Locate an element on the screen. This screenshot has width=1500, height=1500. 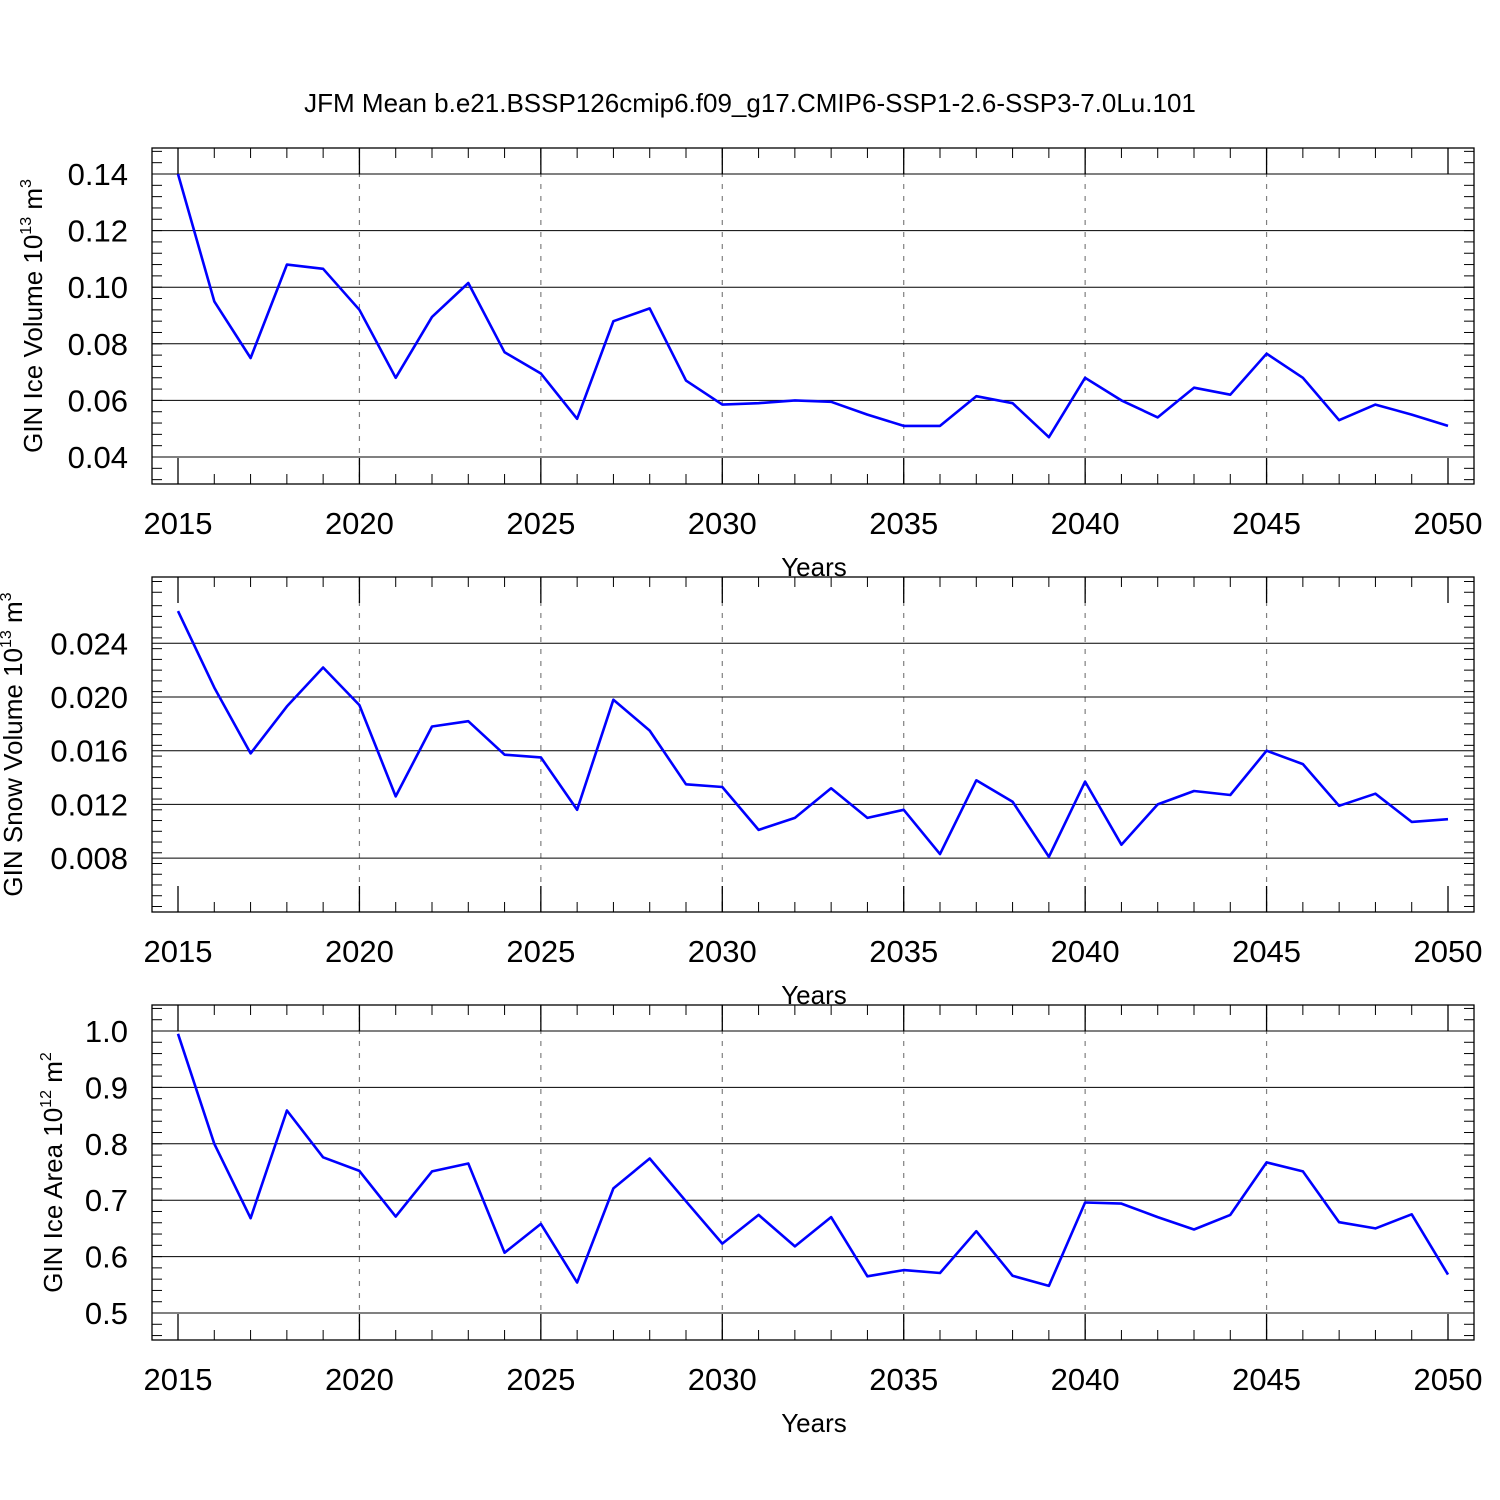
y-axis-label-exponent: 13 is located at coordinates (7, 639).